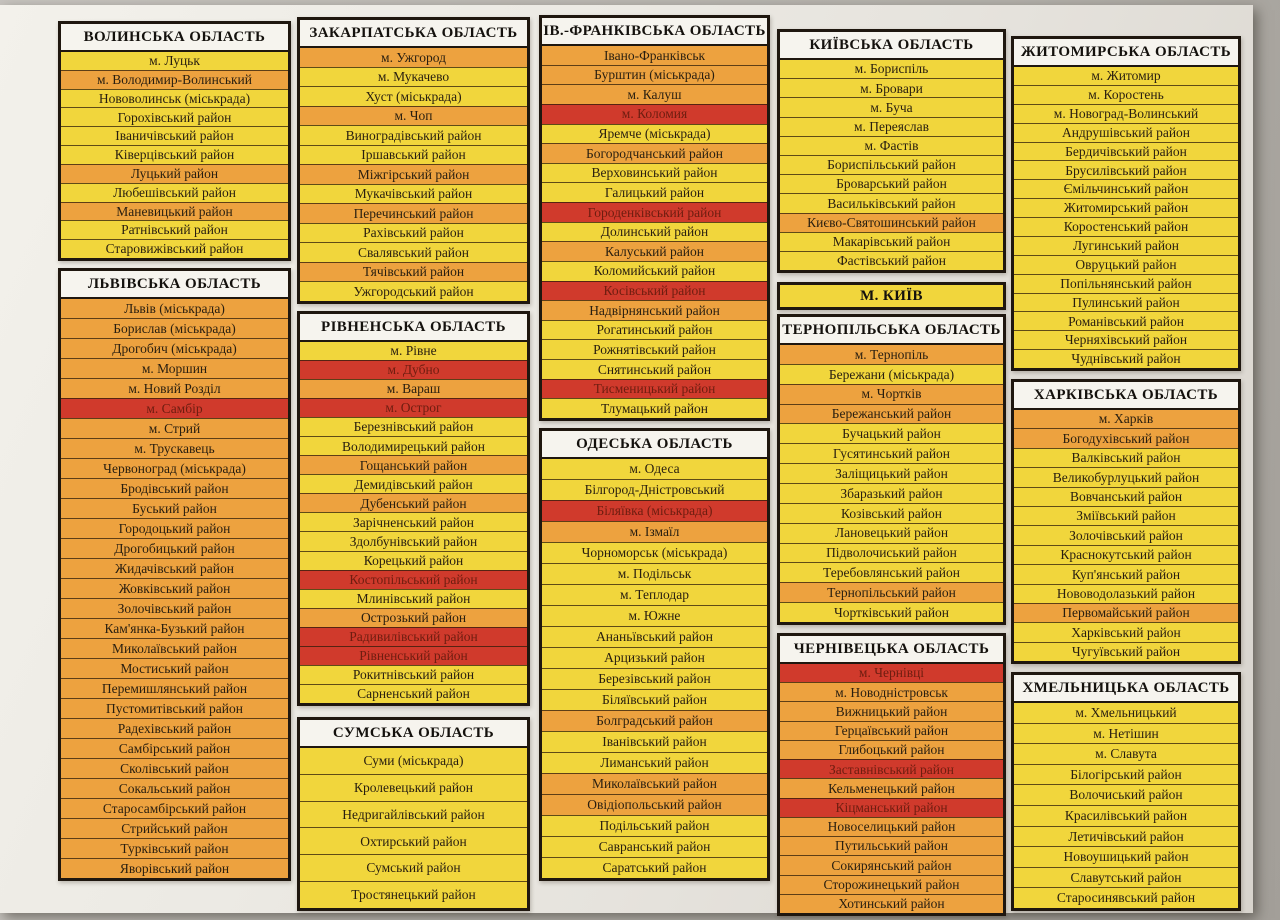 This screenshot has width=1280, height=920. Describe the element at coordinates (413, 674) in the screenshot. I see `district-row: Рокитнівський район` at that location.